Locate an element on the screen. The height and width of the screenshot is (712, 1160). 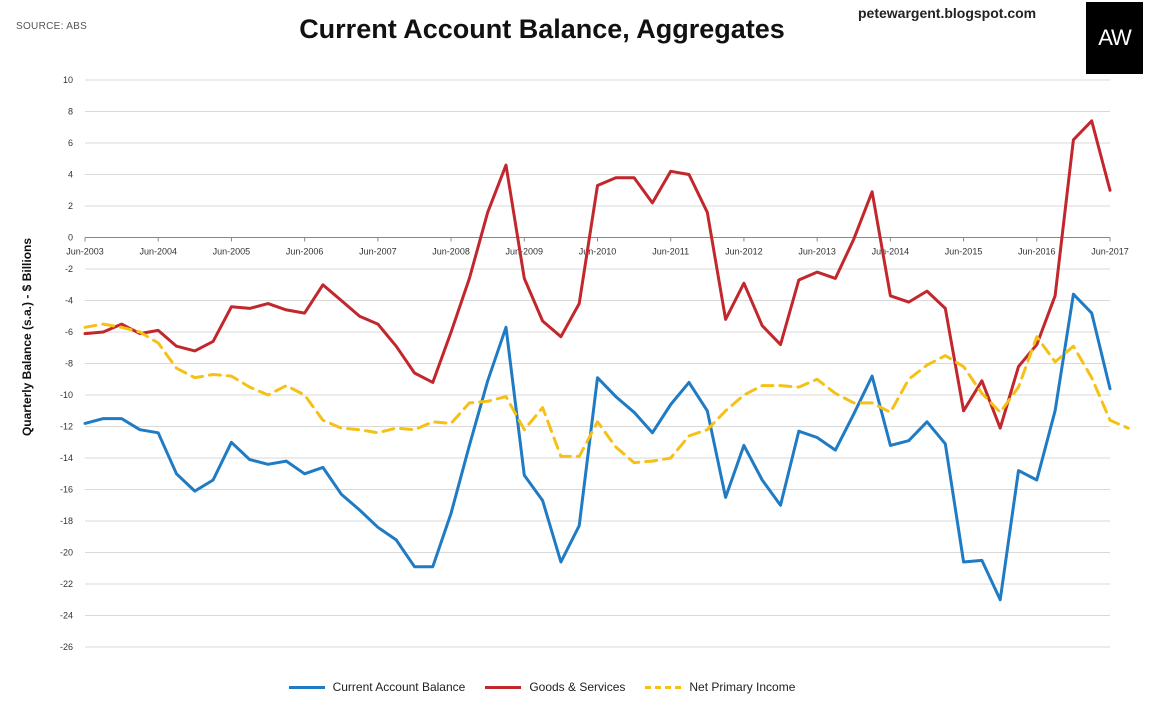
legend-swatch-current-account is located at coordinates (306, 687).